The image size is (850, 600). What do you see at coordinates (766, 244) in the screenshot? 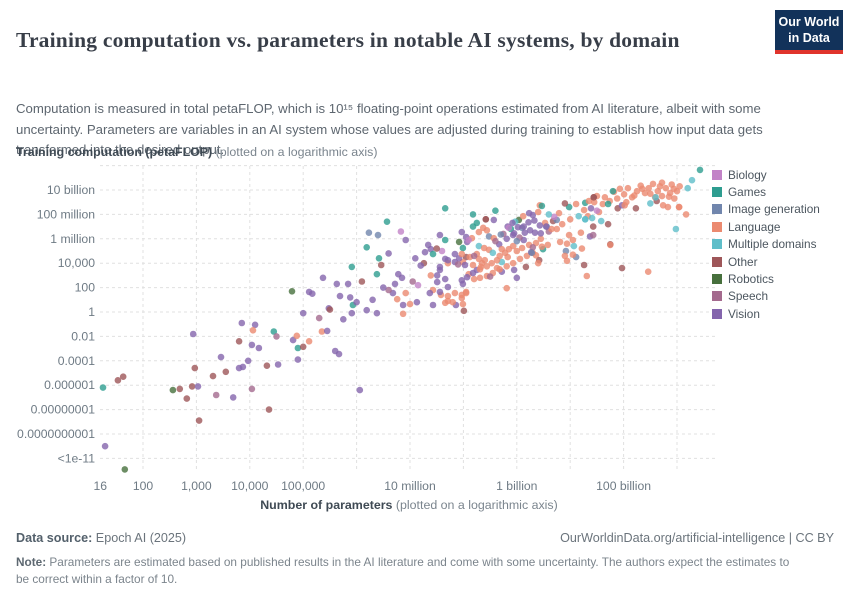
I see `legend-item-multiple-domains: Multiple domains` at bounding box center [766, 244].